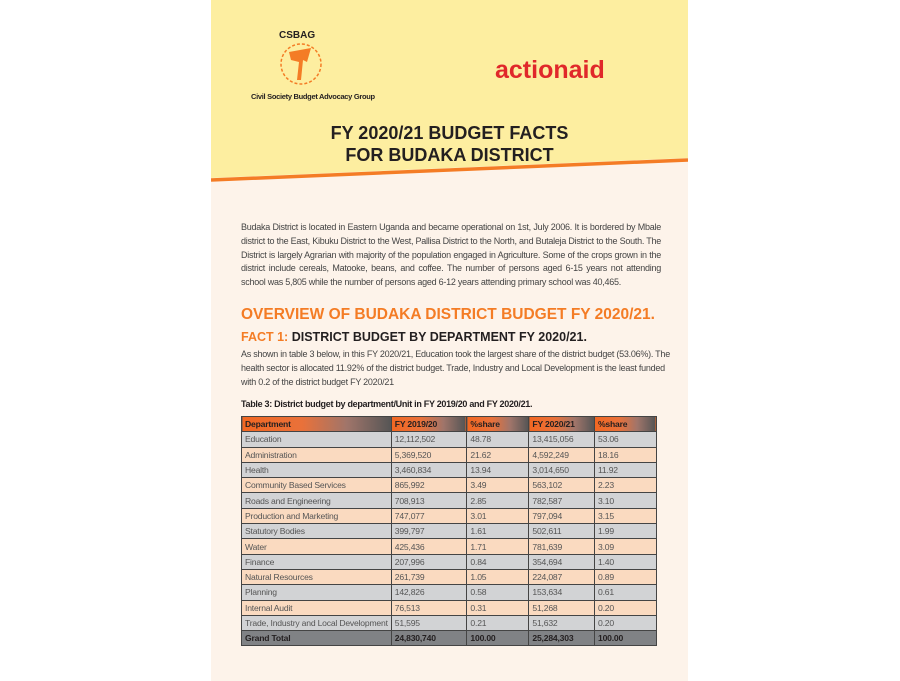  What do you see at coordinates (498, 592) in the screenshot?
I see `table-cell: 0.58` at bounding box center [498, 592].